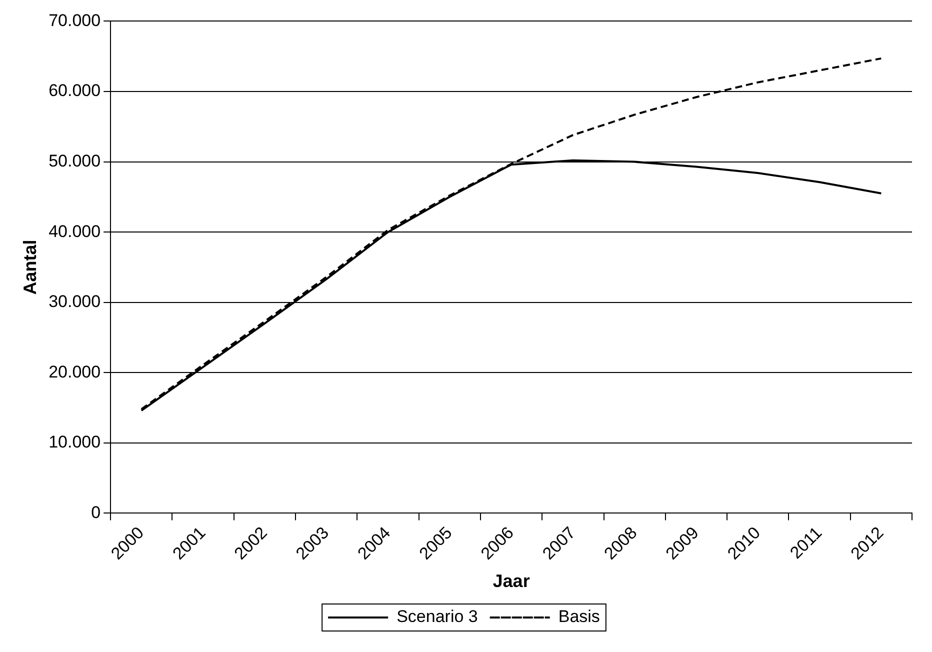 Image resolution: width=932 pixels, height=652 pixels. What do you see at coordinates (74, 160) in the screenshot?
I see `y-tick-label: 50.000` at bounding box center [74, 160].